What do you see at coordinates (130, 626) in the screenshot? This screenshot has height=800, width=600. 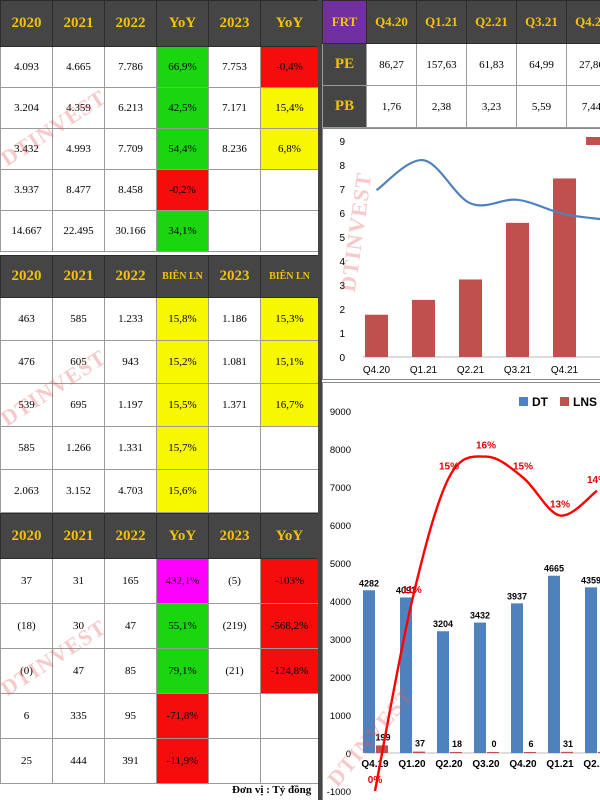 I see `table-cell: 47` at bounding box center [130, 626].